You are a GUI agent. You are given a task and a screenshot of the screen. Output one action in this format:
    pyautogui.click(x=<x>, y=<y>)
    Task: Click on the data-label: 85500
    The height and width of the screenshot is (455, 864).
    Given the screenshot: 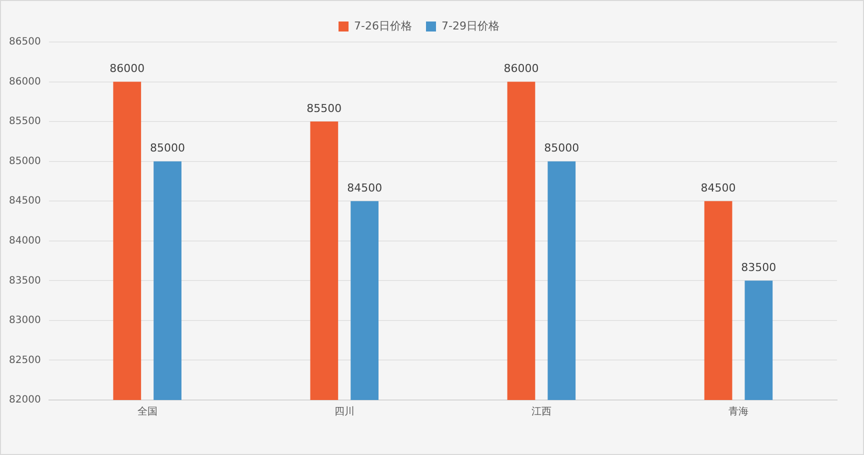 What is the action you would take?
    pyautogui.click(x=324, y=108)
    